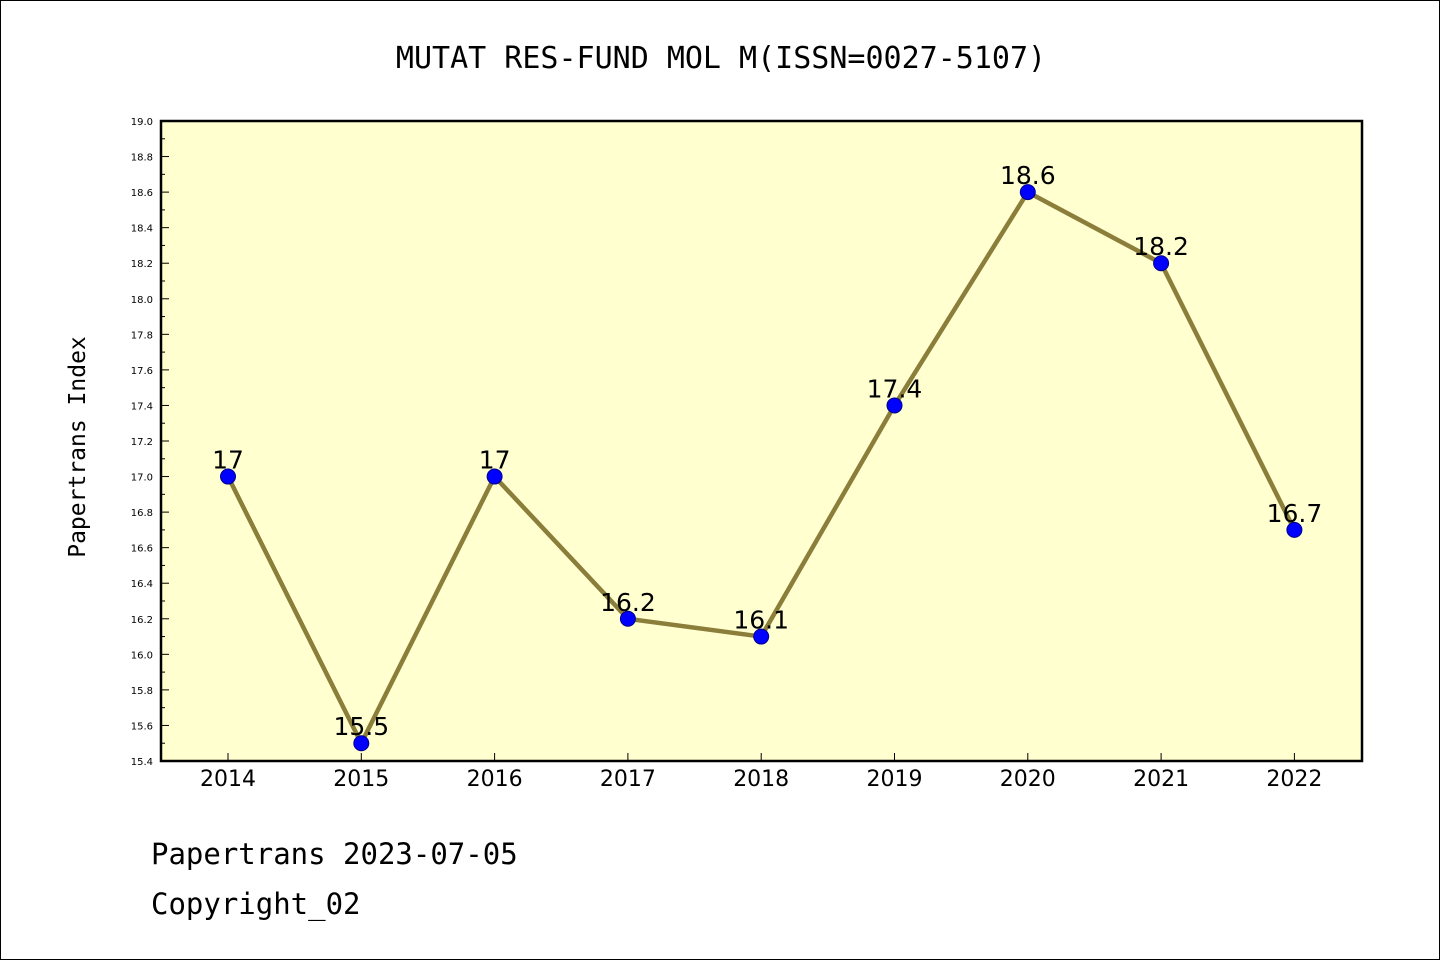 The width and height of the screenshot is (1440, 961). I want to click on x-tick-label: 2021, so click(1161, 779).